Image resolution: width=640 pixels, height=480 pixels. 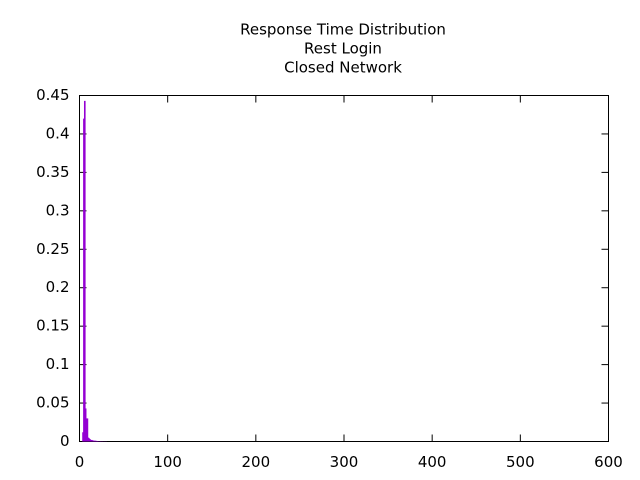 I want to click on y-tick-label: 0.25, so click(x=52, y=249).